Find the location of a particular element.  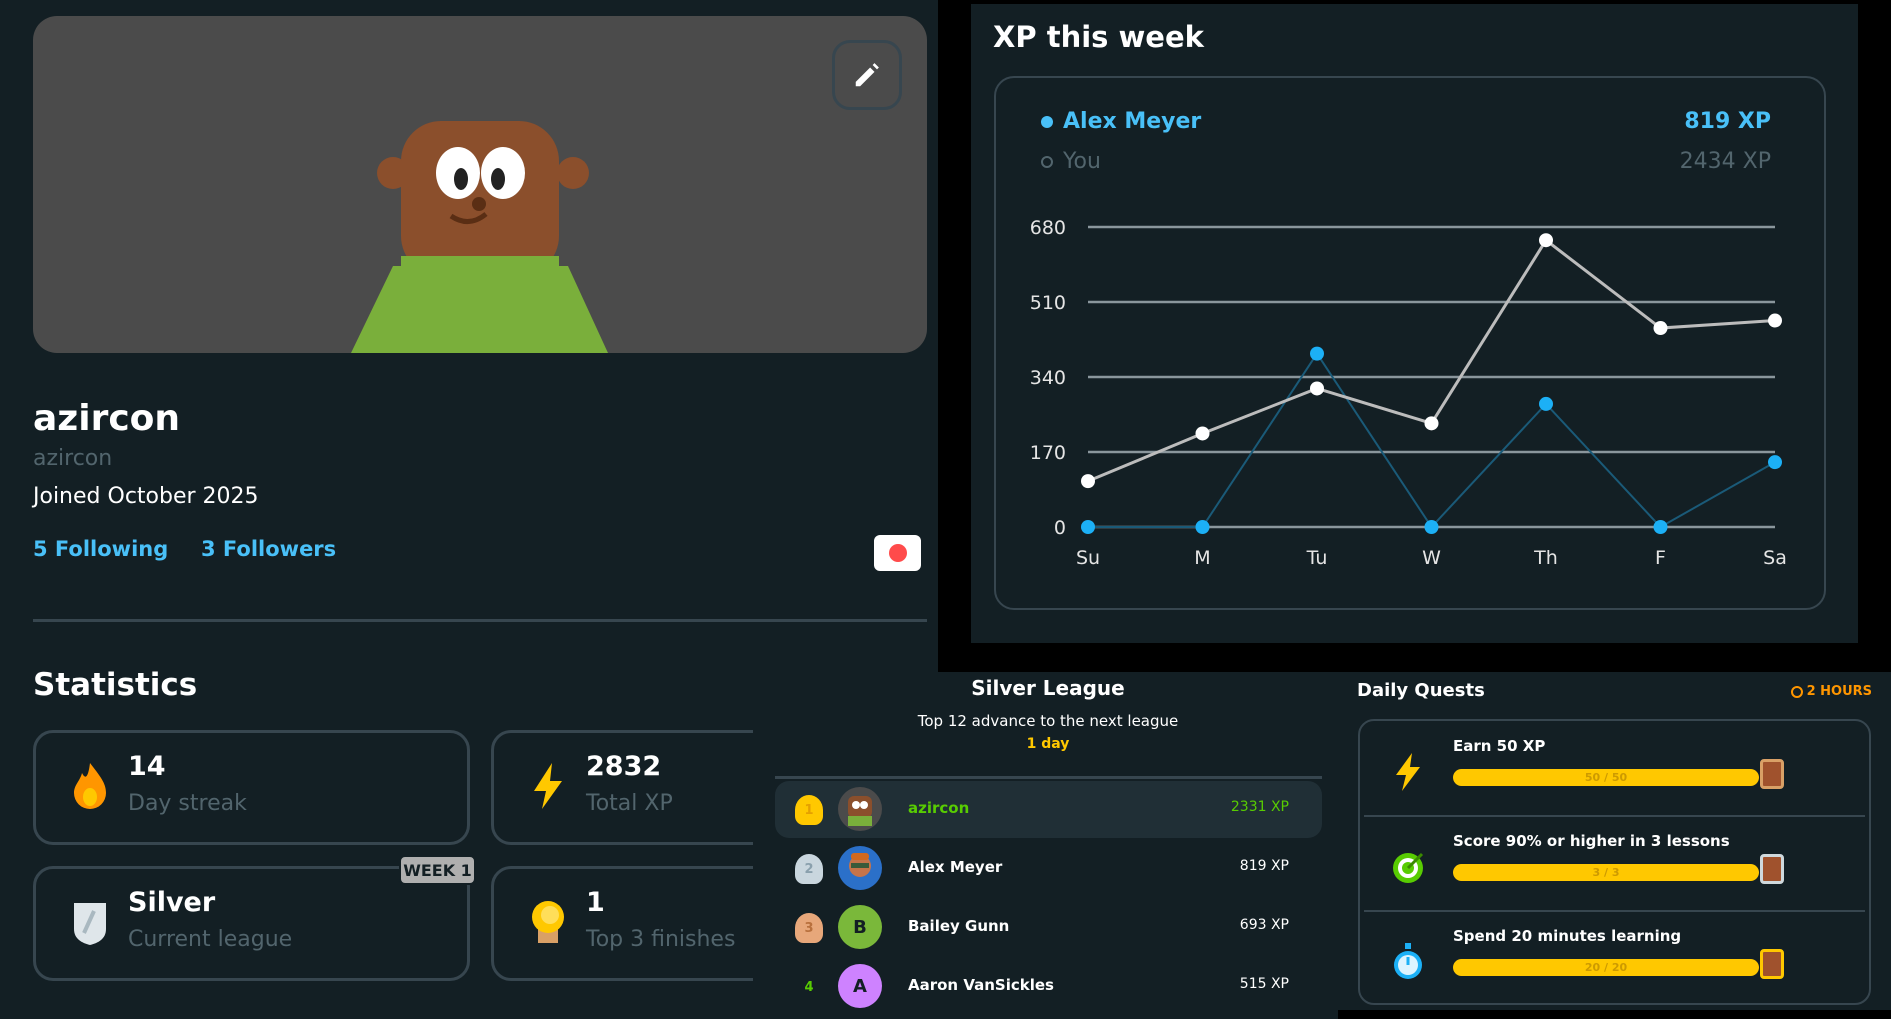

report-flag-button is located at coordinates (897, 553).